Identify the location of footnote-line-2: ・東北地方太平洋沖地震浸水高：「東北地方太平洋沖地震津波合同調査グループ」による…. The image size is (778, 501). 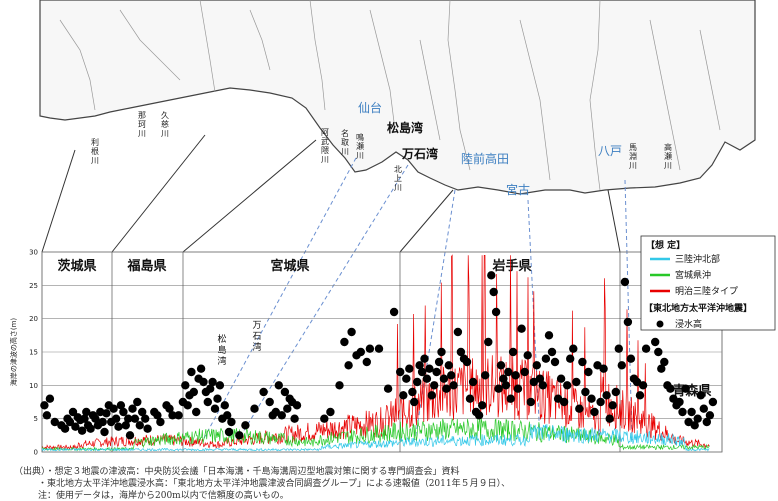
(274, 484).